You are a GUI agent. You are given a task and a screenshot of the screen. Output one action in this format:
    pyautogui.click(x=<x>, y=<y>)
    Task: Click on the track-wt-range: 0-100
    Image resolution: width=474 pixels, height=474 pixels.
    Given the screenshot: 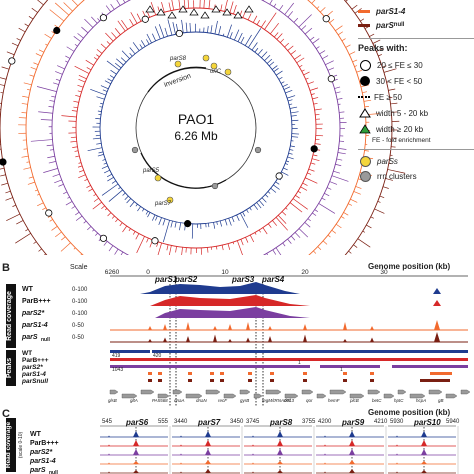 What is the action you would take?
    pyautogui.click(x=80, y=290)
    